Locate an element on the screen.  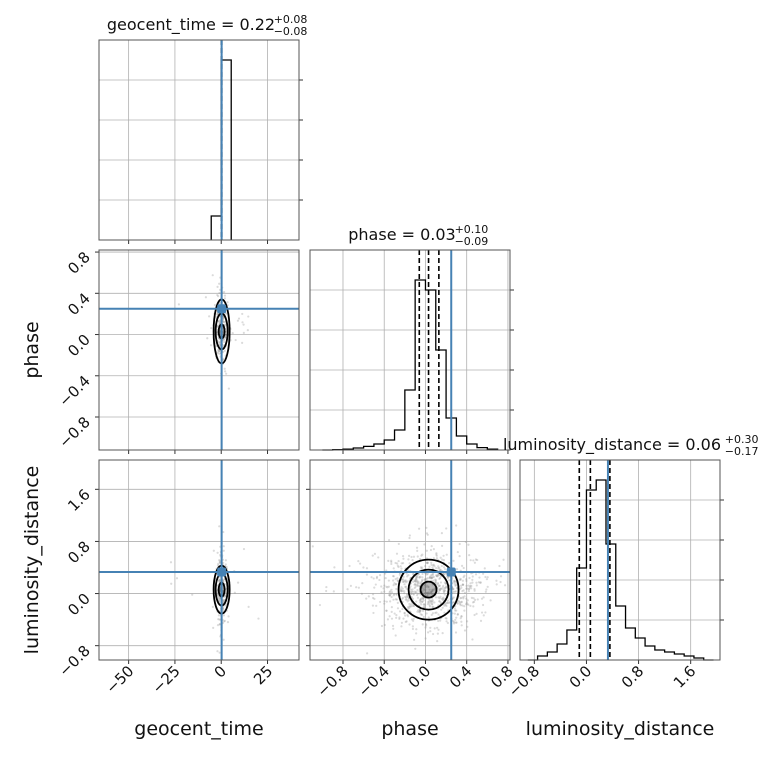
title-lower-error: −0.09 is located at coordinates (472, 241).